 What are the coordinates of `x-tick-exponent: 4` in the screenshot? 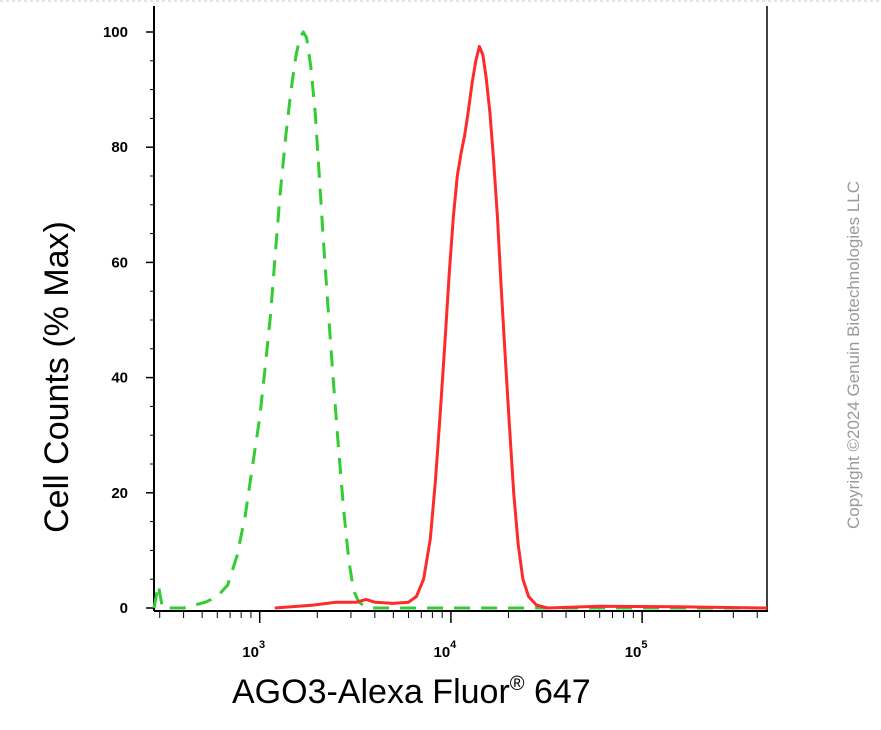 It's located at (453, 645).